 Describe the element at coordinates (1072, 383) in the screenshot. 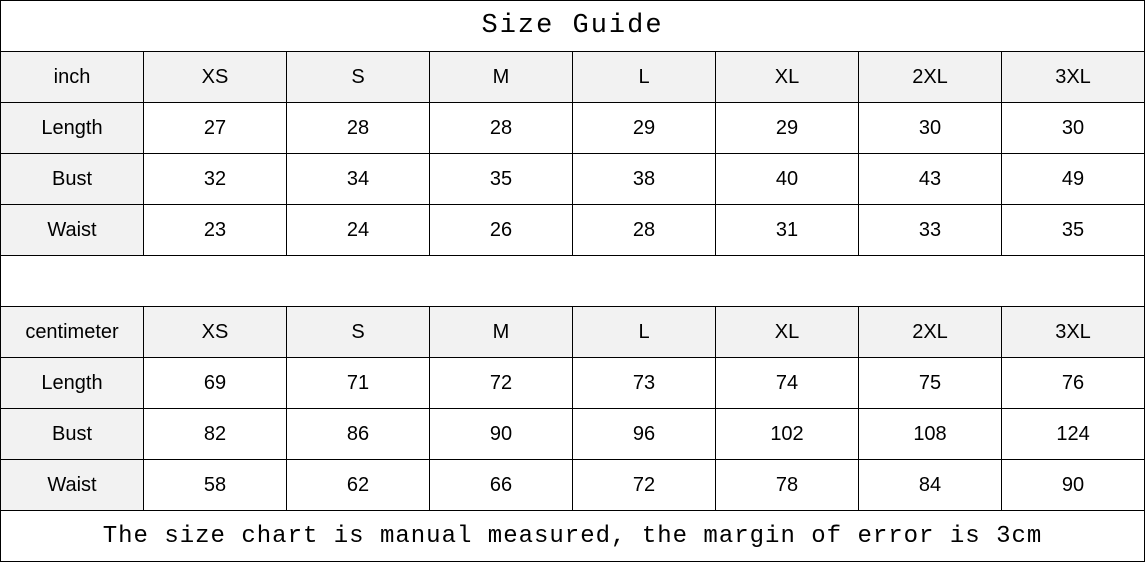

I see `cell-value: 76` at that location.